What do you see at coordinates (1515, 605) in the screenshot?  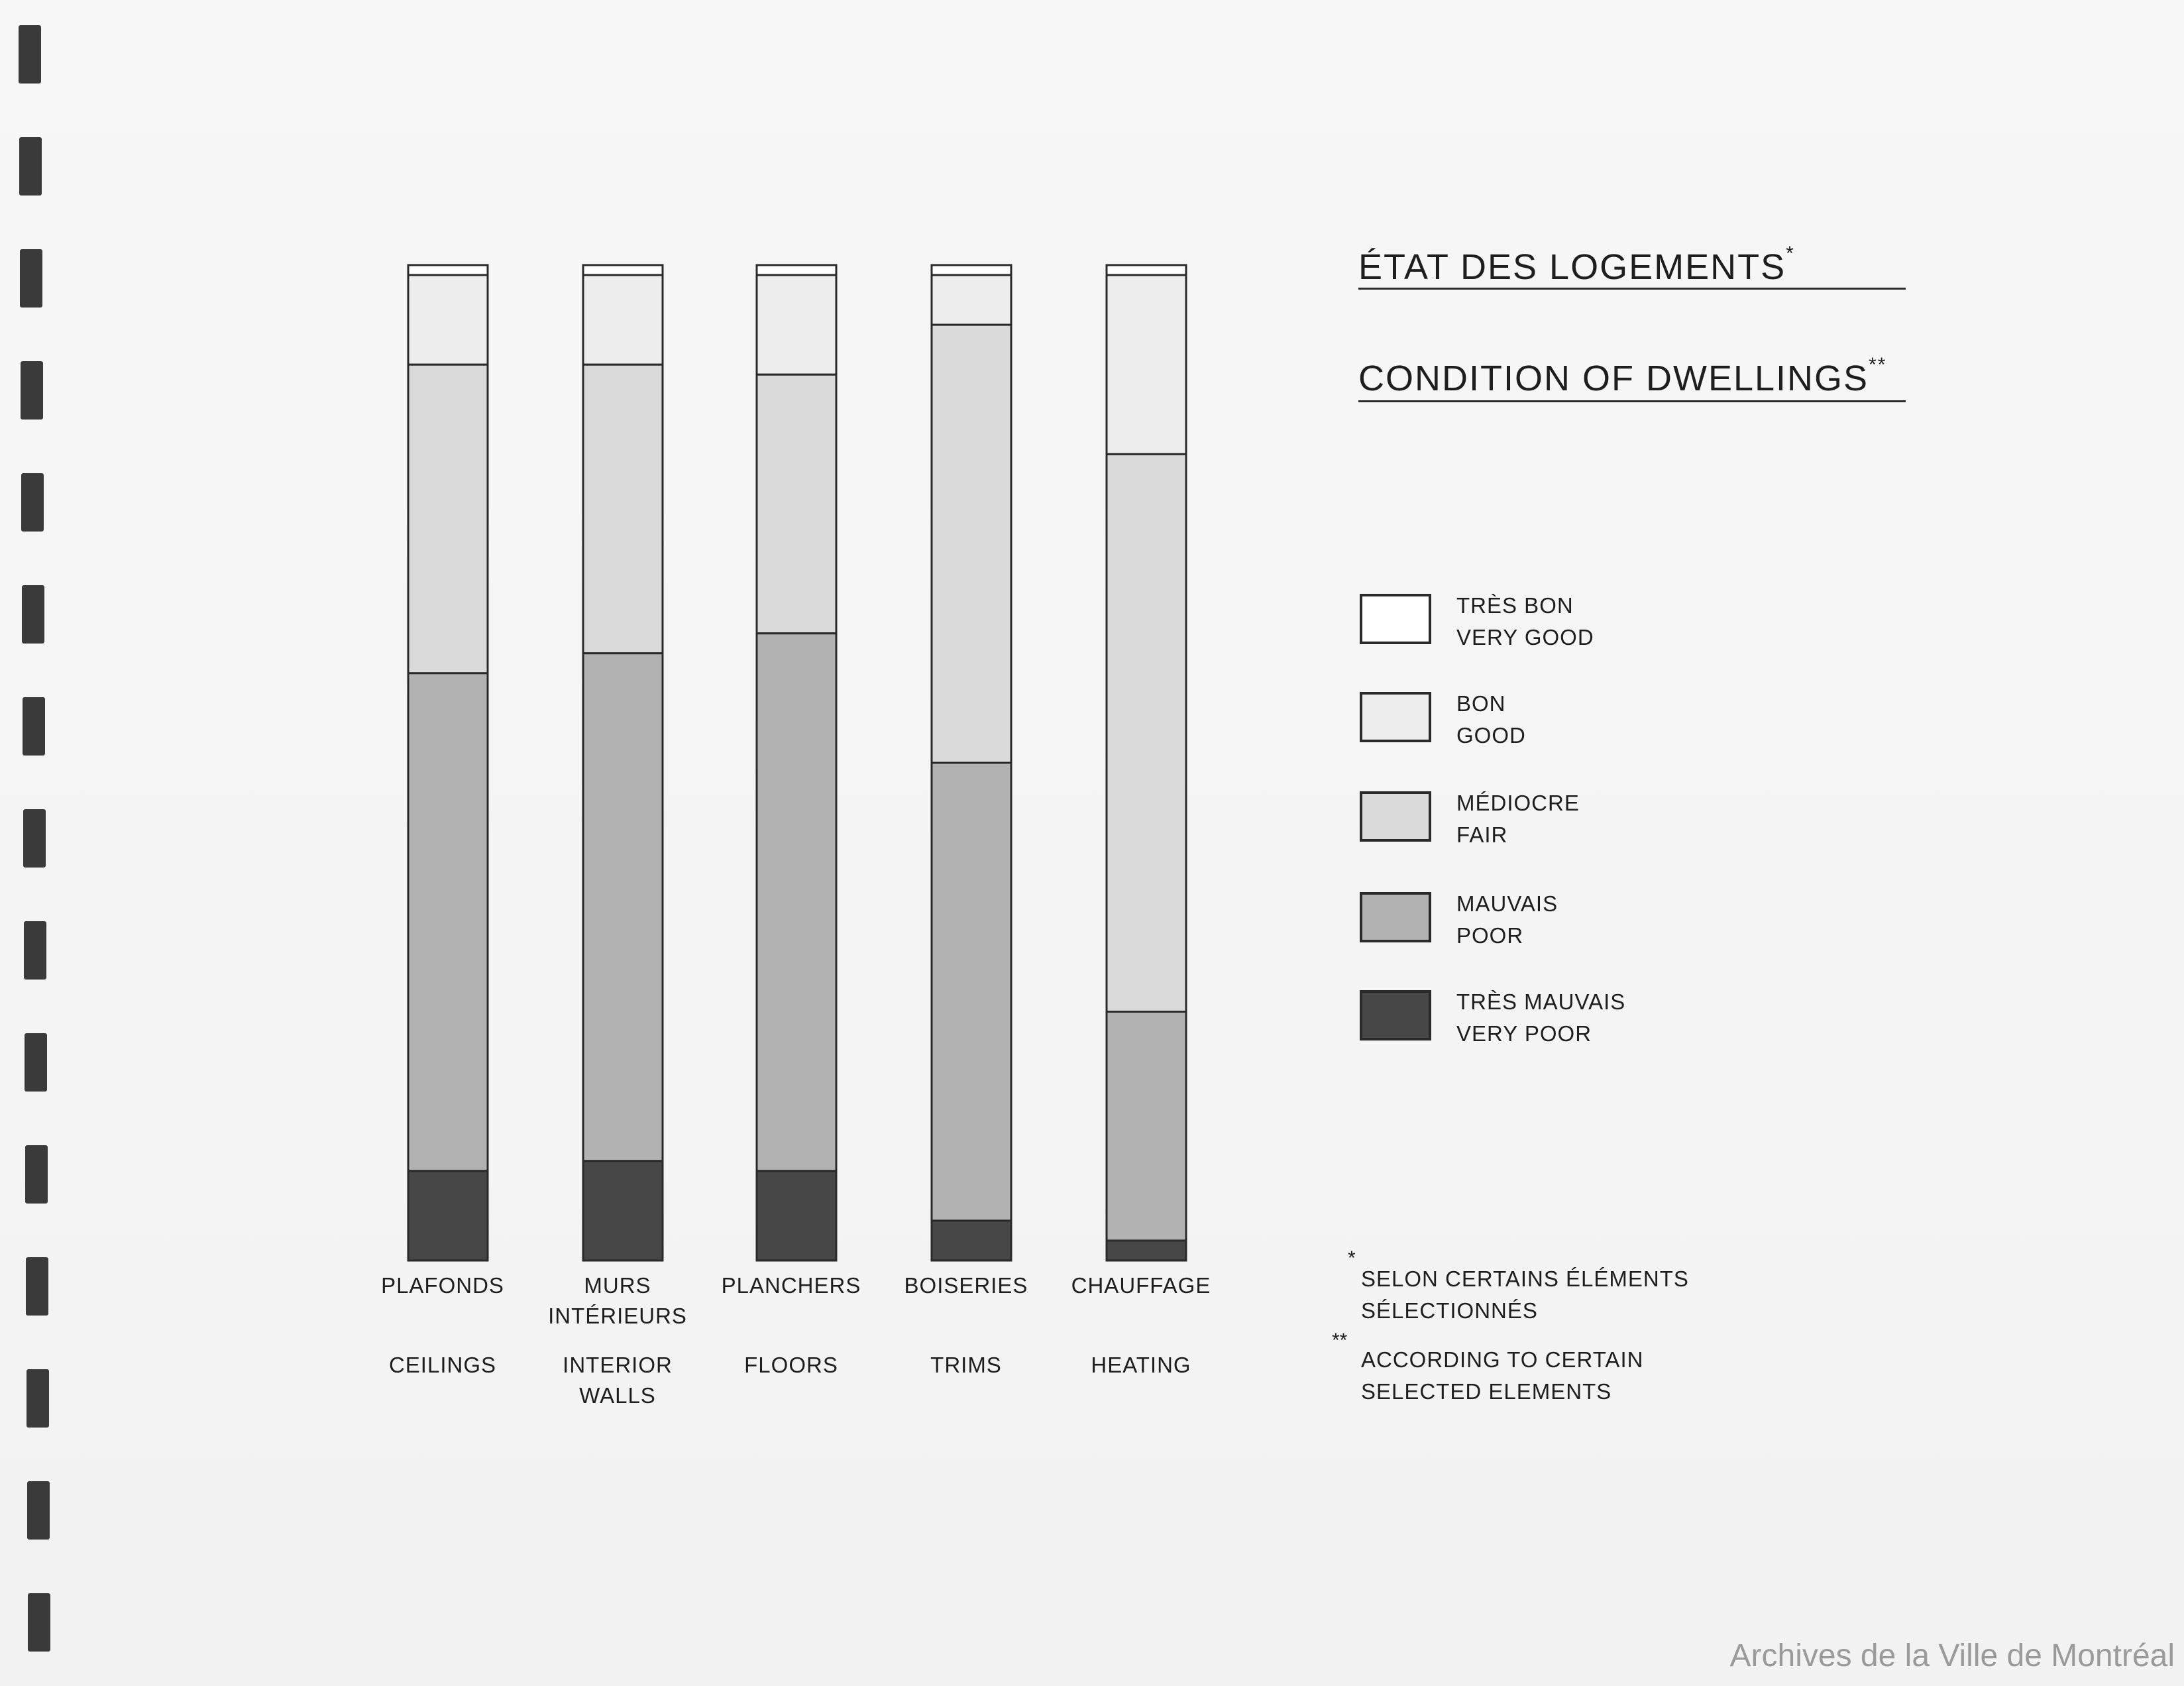 I see `legend-label-fr: TRÈS BON` at bounding box center [1515, 605].